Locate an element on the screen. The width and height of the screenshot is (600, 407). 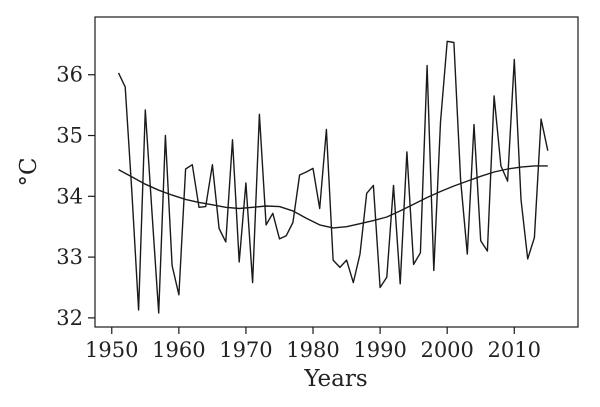
y-axis-title: °C is located at coordinates (29, 171).